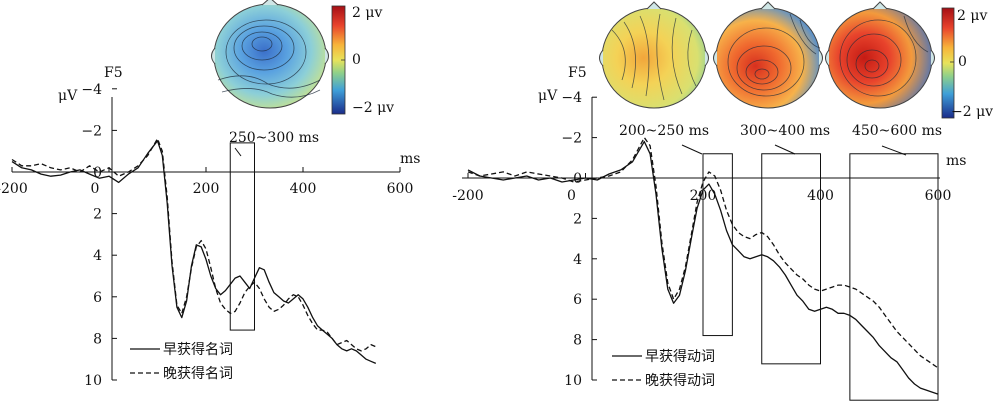 This screenshot has width=1000, height=420. I want to click on legend: 早获得动词 晚获得动词, so click(663, 368).